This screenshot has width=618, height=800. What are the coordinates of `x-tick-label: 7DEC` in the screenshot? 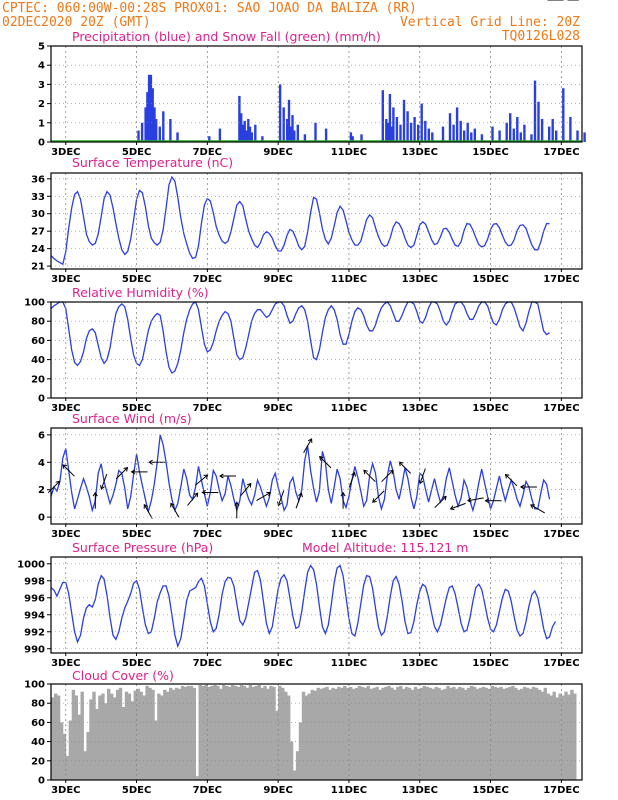 It's located at (207, 408).